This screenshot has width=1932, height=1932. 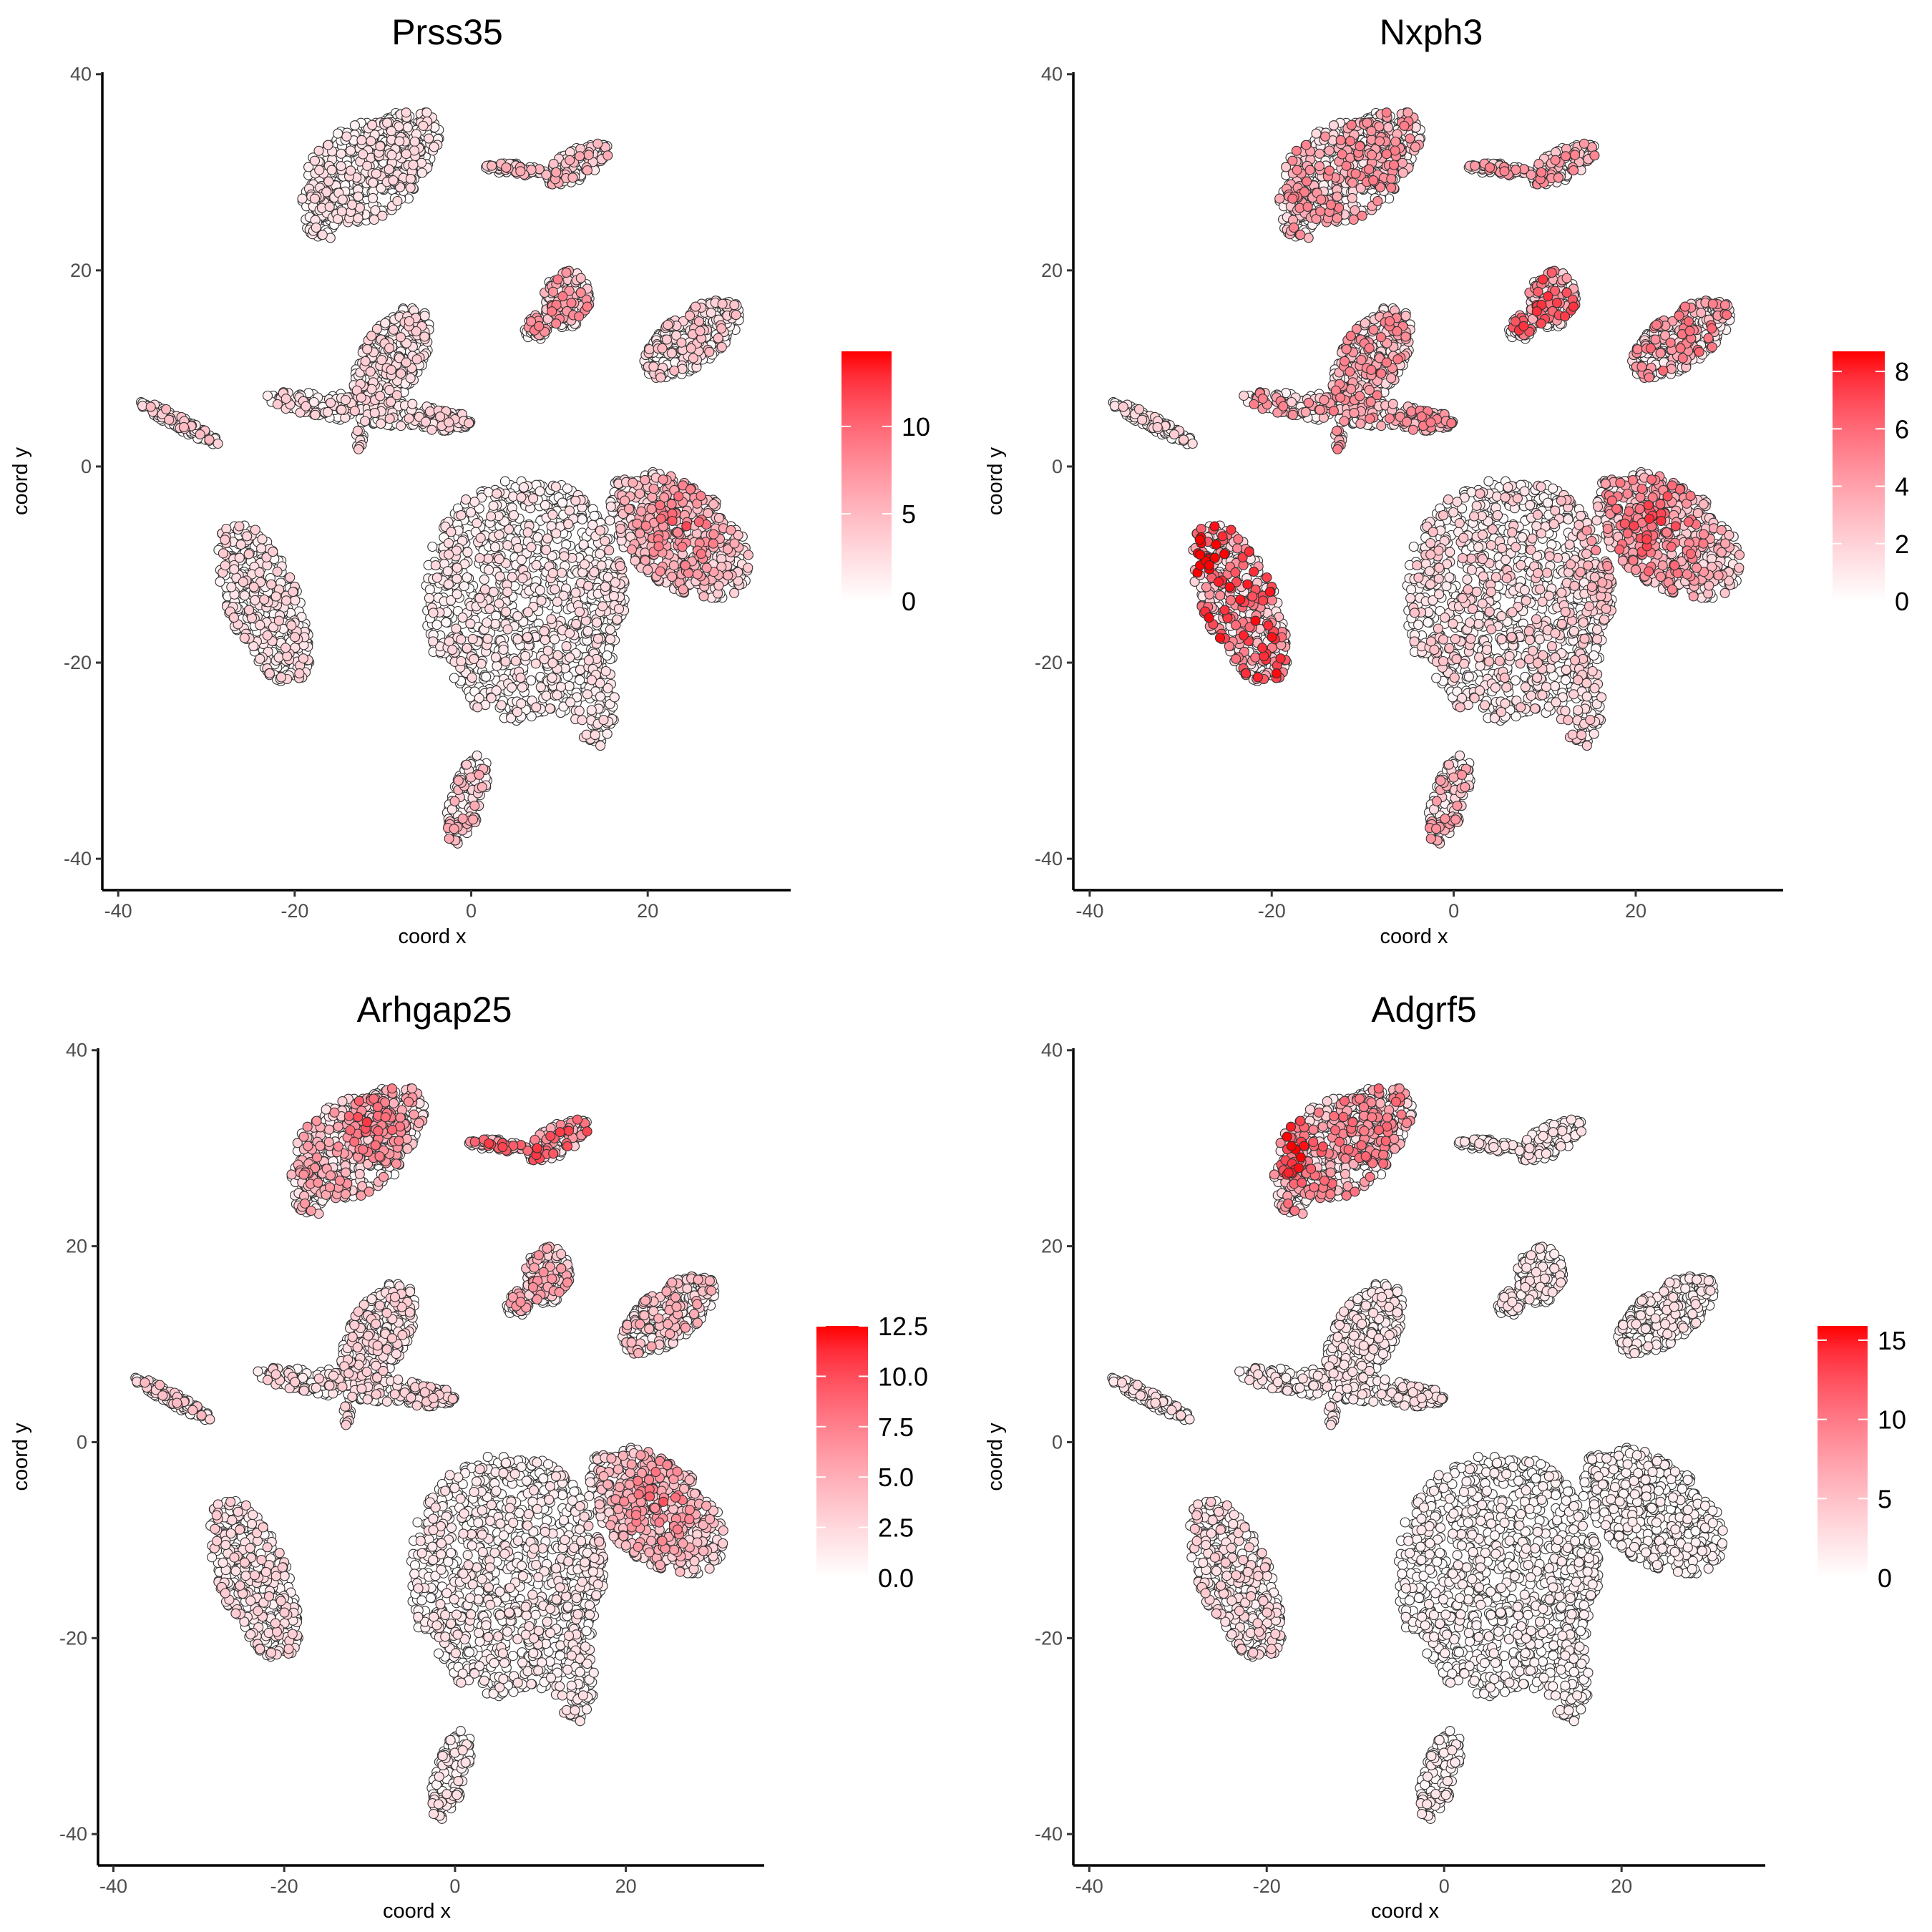 What do you see at coordinates (447, 32) in the screenshot?
I see `plot-title: Prss35` at bounding box center [447, 32].